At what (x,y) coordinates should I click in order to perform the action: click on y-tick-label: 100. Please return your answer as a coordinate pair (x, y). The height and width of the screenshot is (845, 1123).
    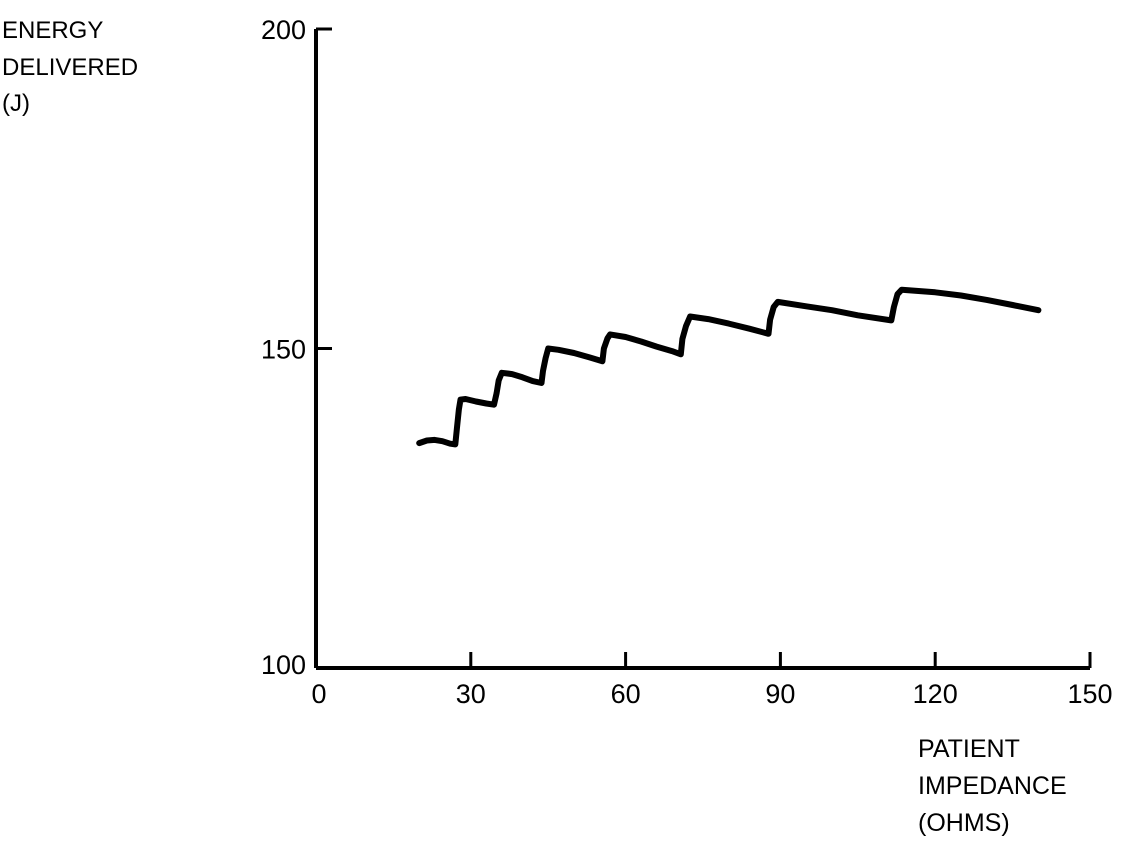
    Looking at the image, I should click on (283, 665).